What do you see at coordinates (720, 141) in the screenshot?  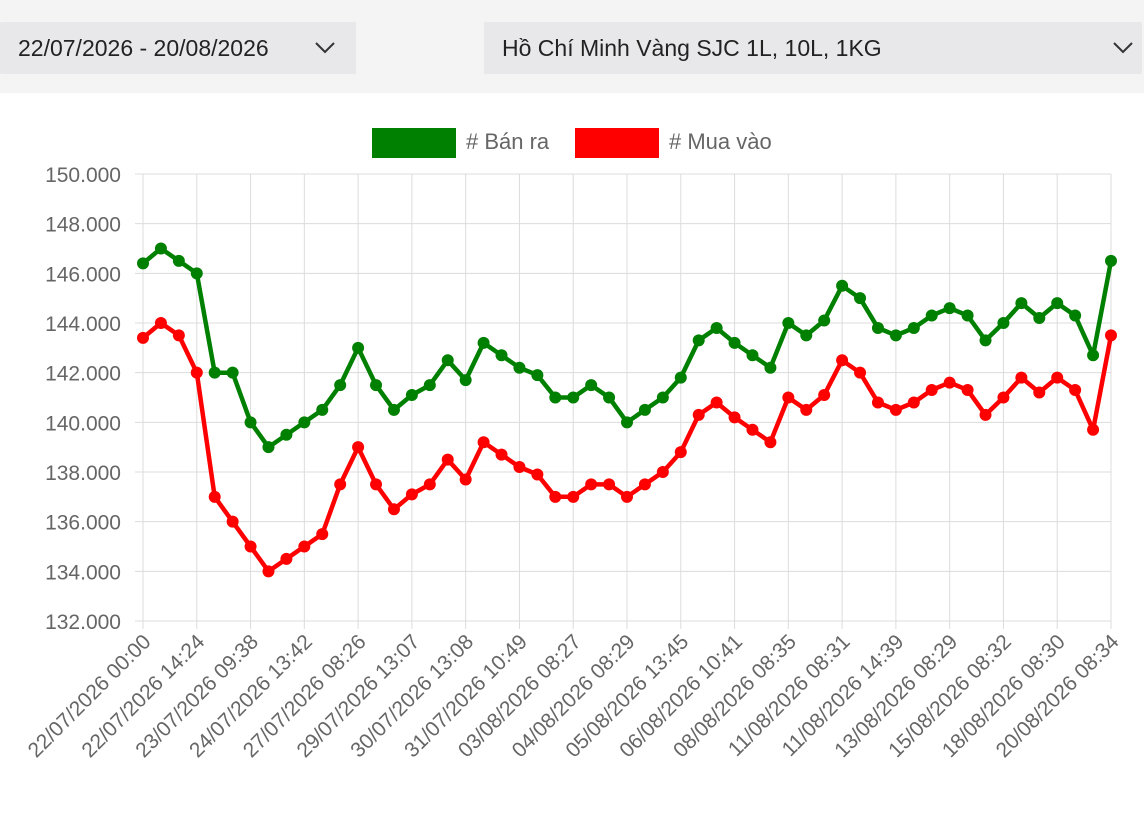 I see `legend-label: # Mua vào` at bounding box center [720, 141].